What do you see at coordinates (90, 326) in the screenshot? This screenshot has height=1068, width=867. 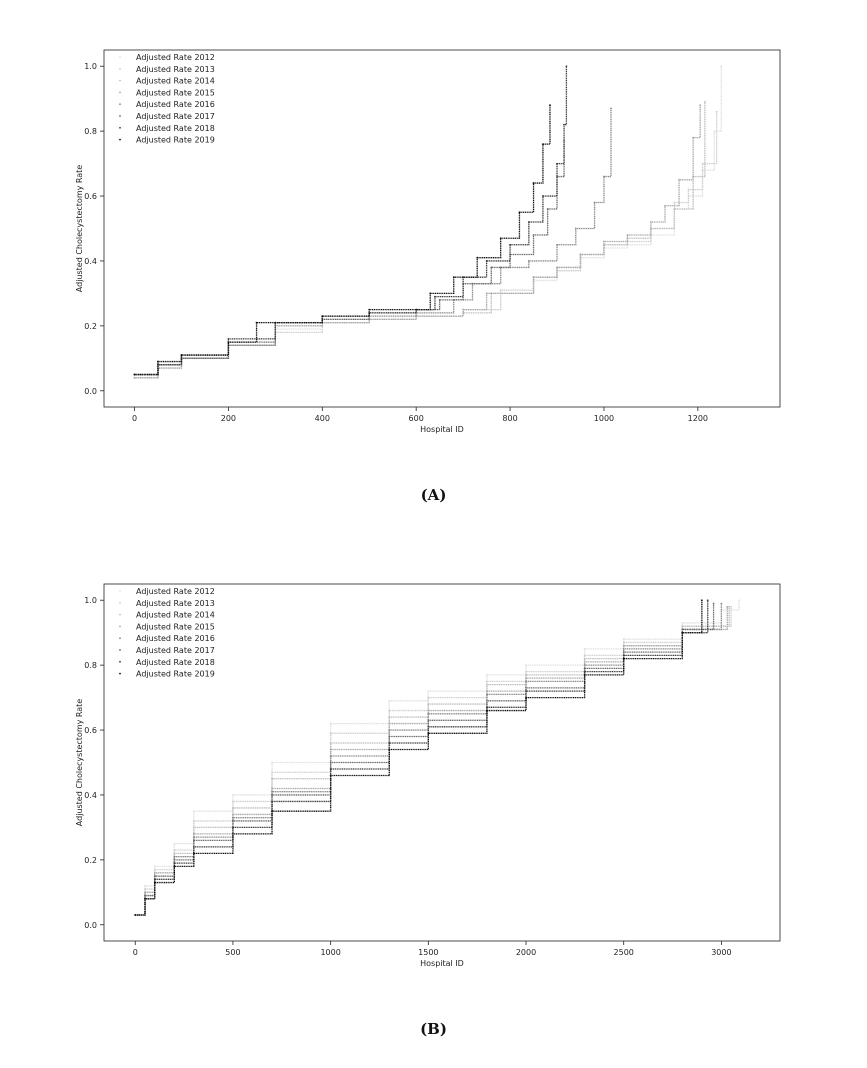 I see `y-tick-label: 0.2` at bounding box center [90, 326].